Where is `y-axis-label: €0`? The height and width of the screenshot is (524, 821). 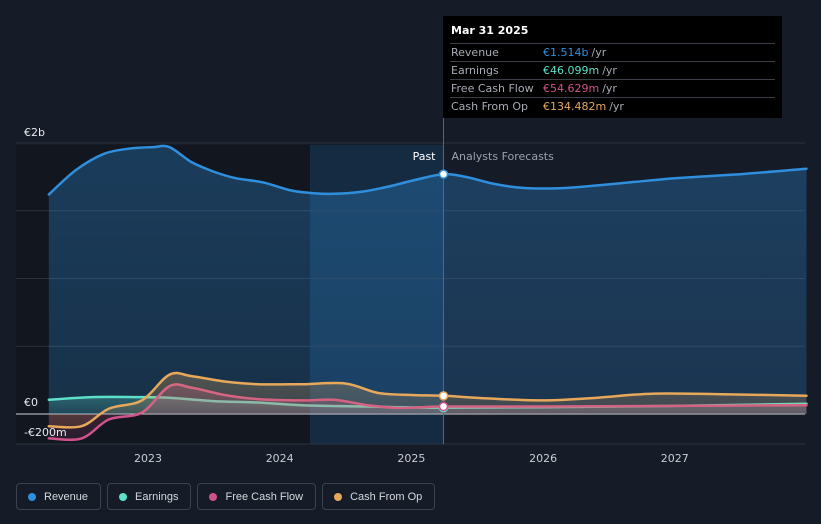 y-axis-label: €0 is located at coordinates (31, 402).